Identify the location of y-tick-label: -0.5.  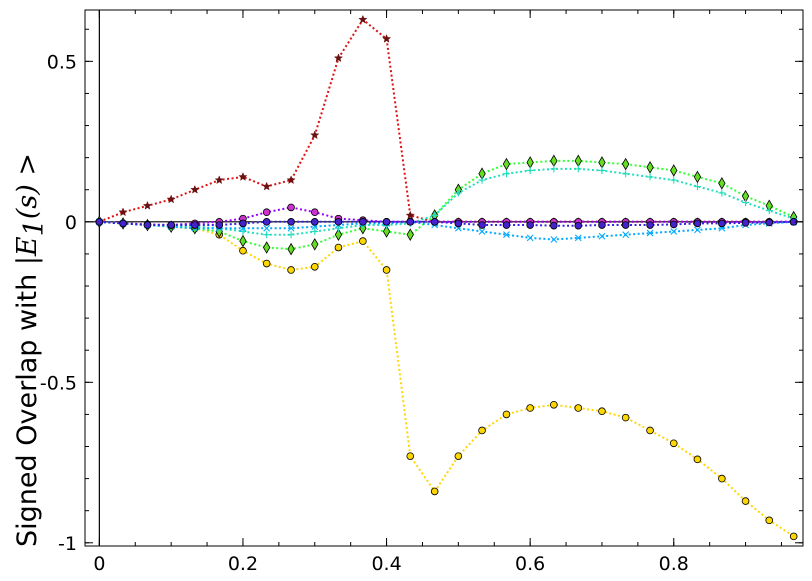
(58, 383).